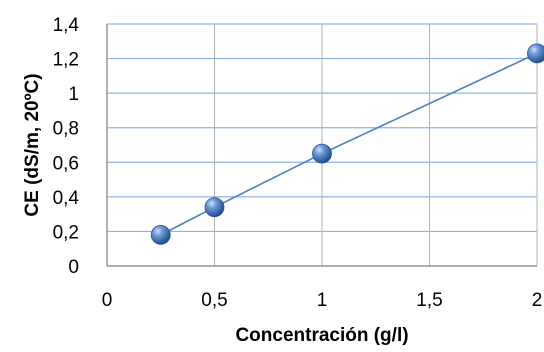 The height and width of the screenshot is (352, 544). What do you see at coordinates (66, 60) in the screenshot?
I see `y-tick-label: 1,2` at bounding box center [66, 60].